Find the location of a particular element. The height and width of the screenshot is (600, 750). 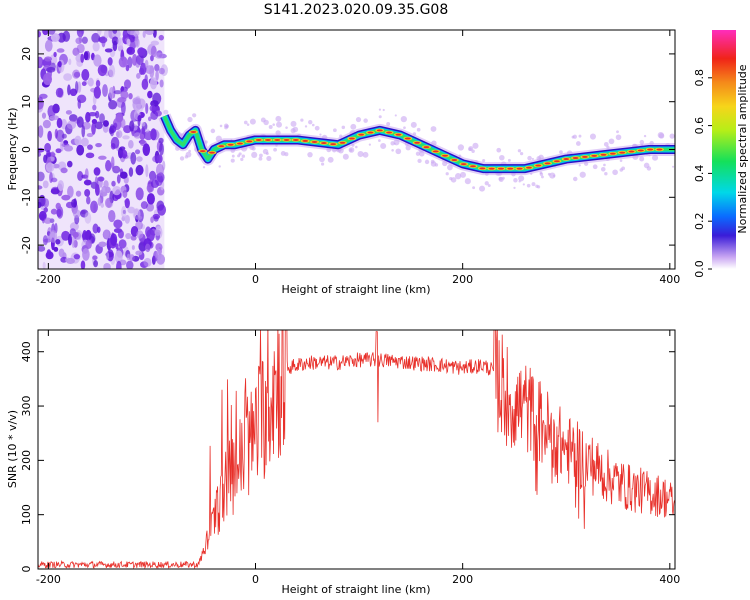

y-tick-label: 400 is located at coordinates (26, 351).